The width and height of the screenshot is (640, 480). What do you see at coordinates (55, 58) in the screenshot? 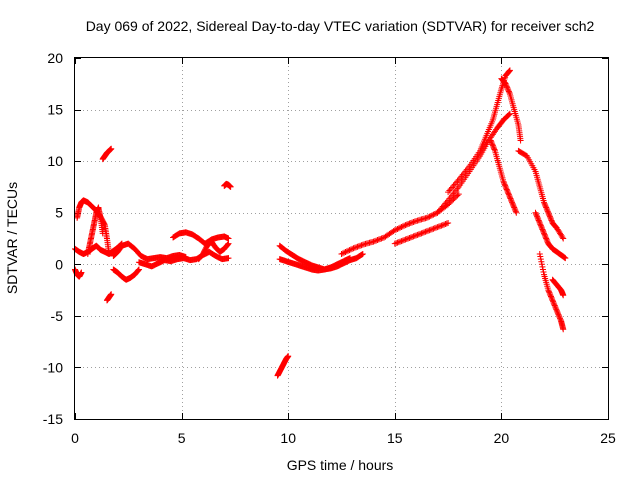
I see `y-tick-label: 20` at bounding box center [55, 58].